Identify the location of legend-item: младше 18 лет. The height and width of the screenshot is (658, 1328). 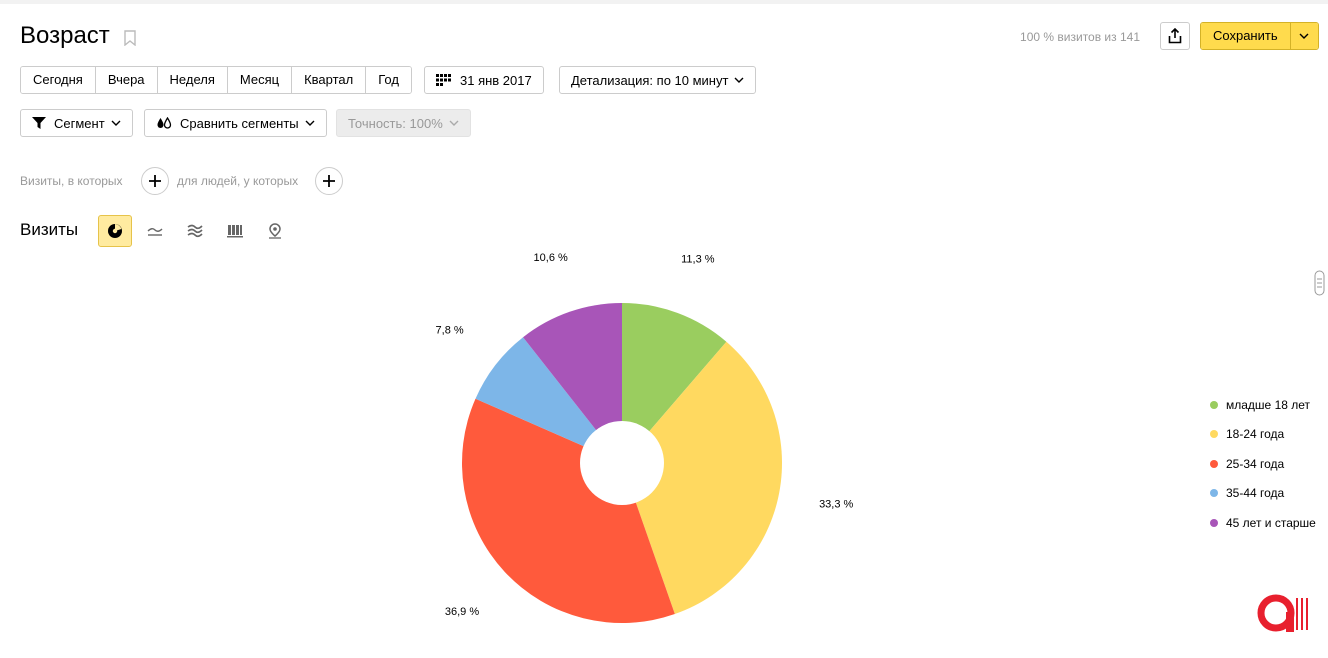
(1263, 405).